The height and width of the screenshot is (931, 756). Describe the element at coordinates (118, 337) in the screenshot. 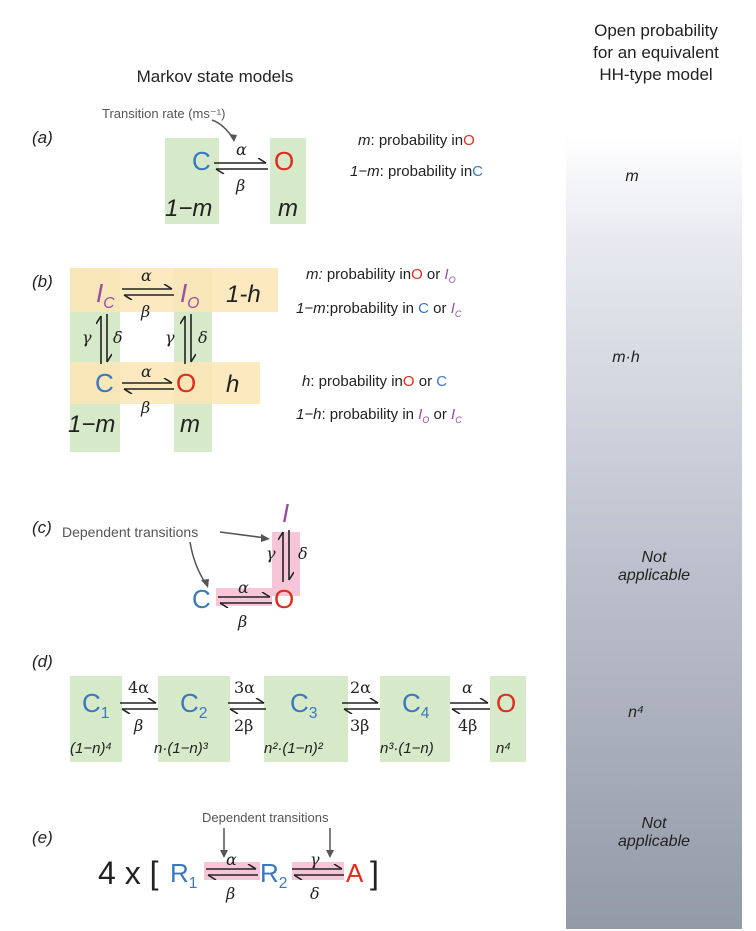

I see `b-delta-left: δ` at that location.